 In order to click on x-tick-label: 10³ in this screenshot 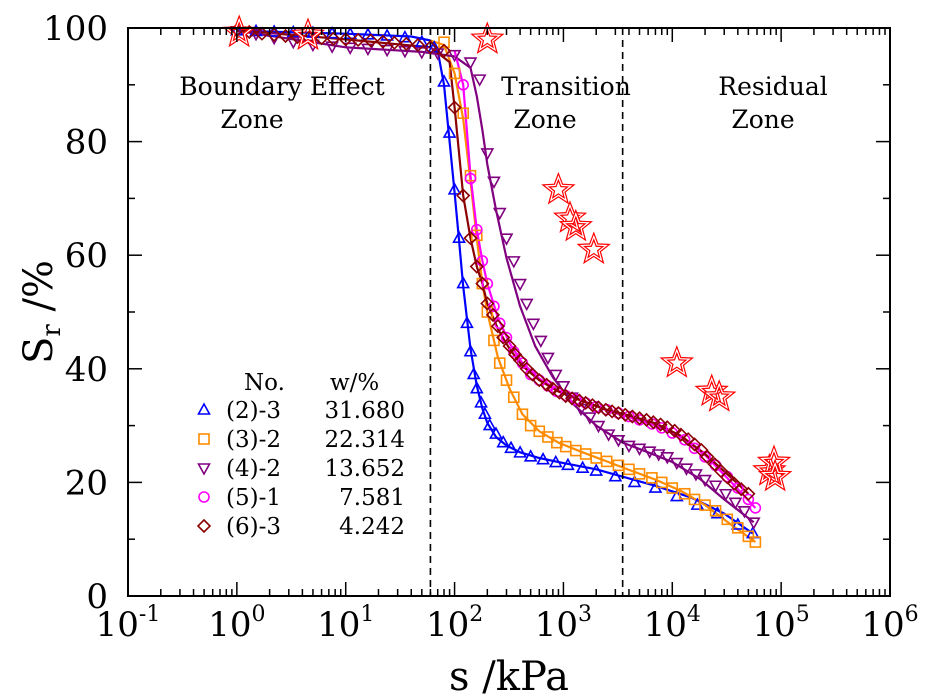, I will do `click(563, 623)`.